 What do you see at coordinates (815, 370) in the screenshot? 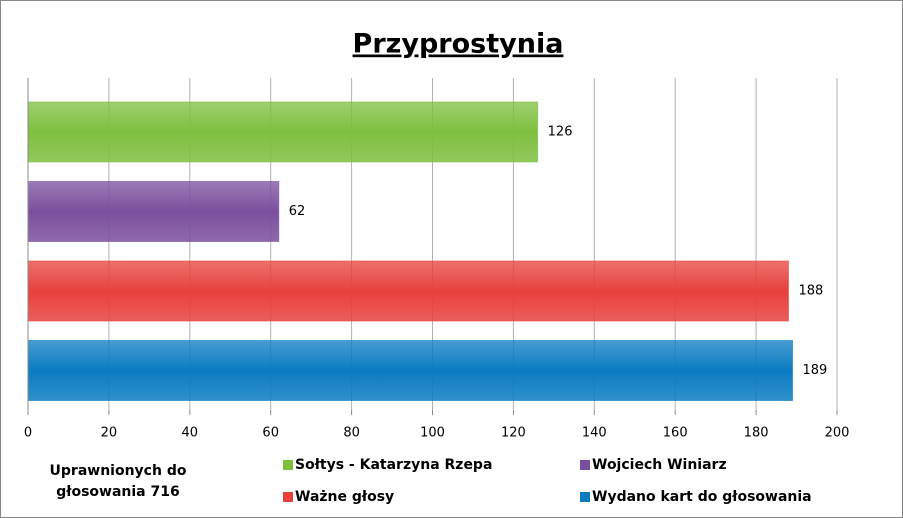
I see `data-label: 189` at bounding box center [815, 370].